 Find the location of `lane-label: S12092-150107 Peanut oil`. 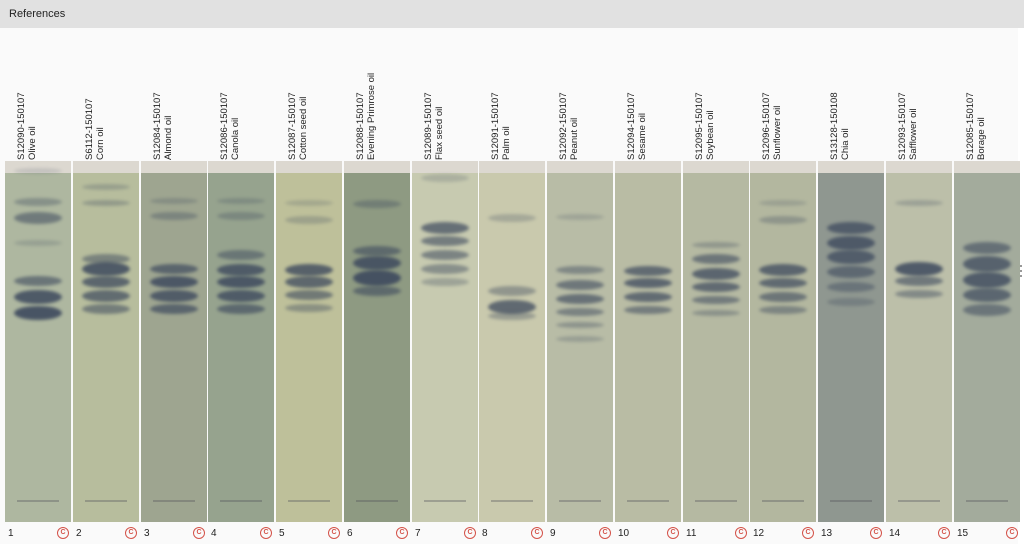

lane-label: S12092-150107 Peanut oil is located at coordinates (578, 110).